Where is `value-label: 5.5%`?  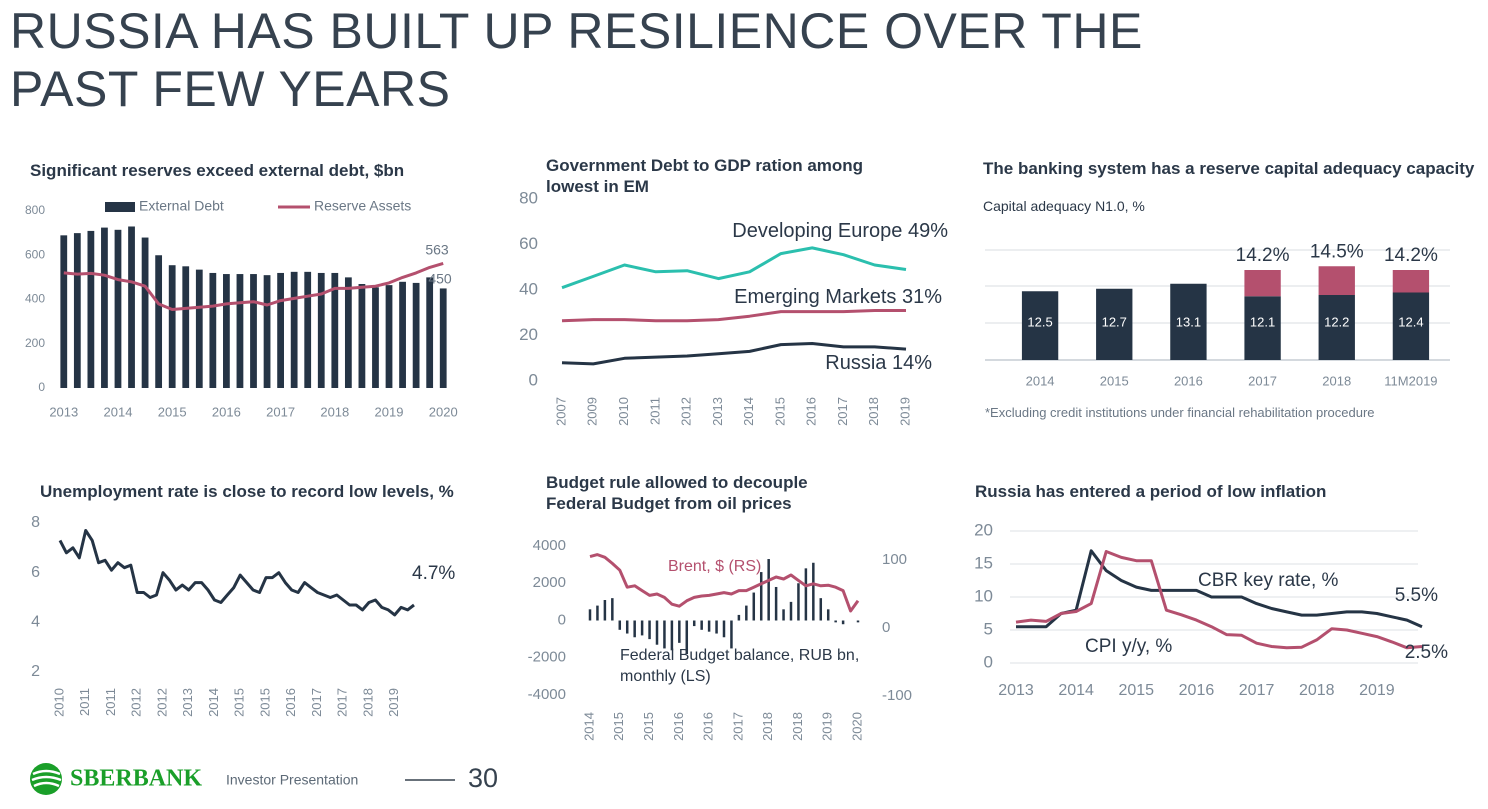 value-label: 5.5% is located at coordinates (1416, 595).